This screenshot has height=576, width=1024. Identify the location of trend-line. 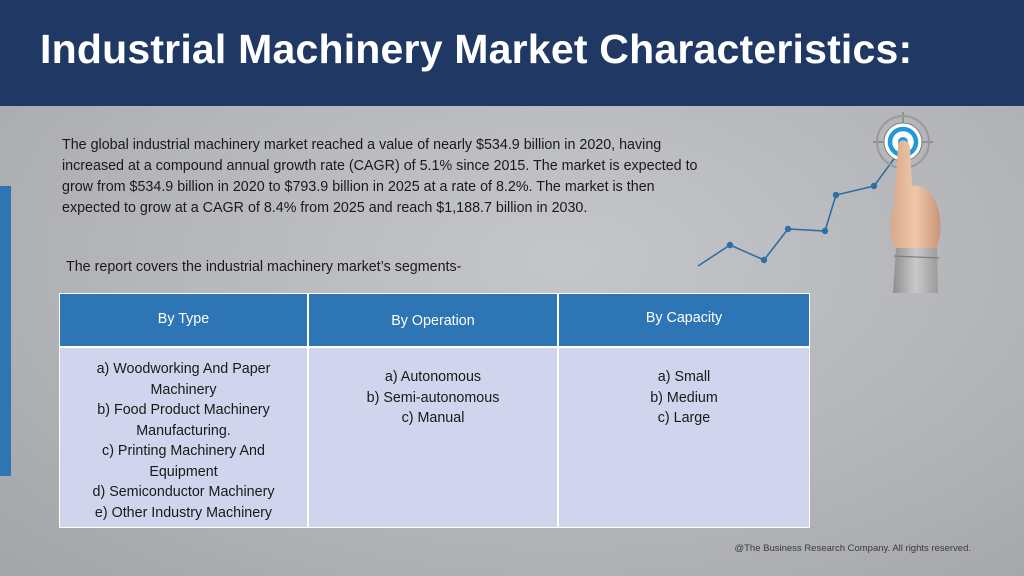
(800, 207).